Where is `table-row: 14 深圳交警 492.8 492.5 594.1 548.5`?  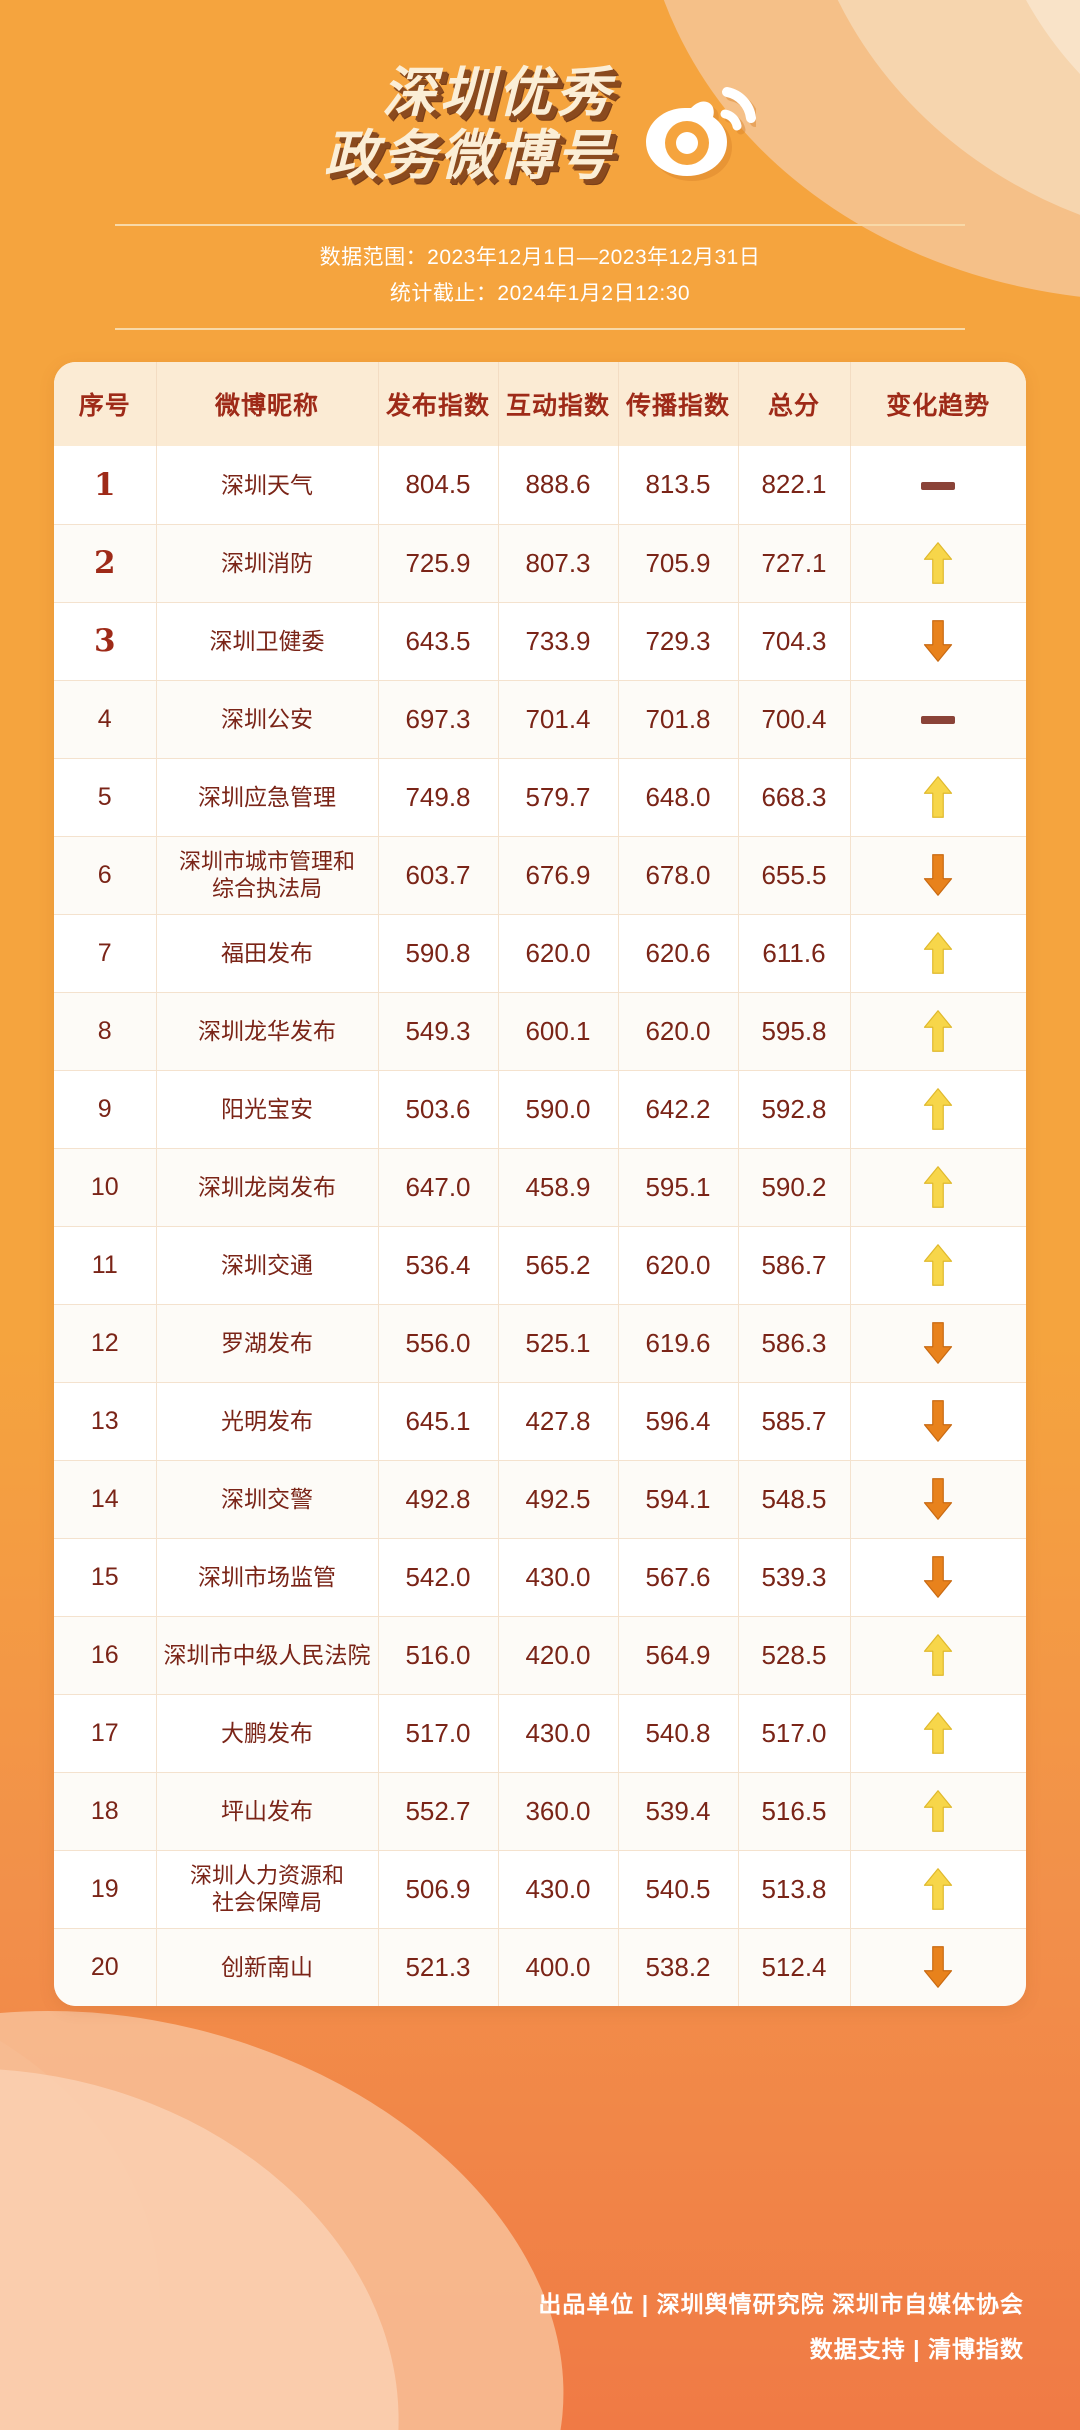
table-row: 14 深圳交警 492.8 492.5 594.1 548.5 is located at coordinates (540, 1499).